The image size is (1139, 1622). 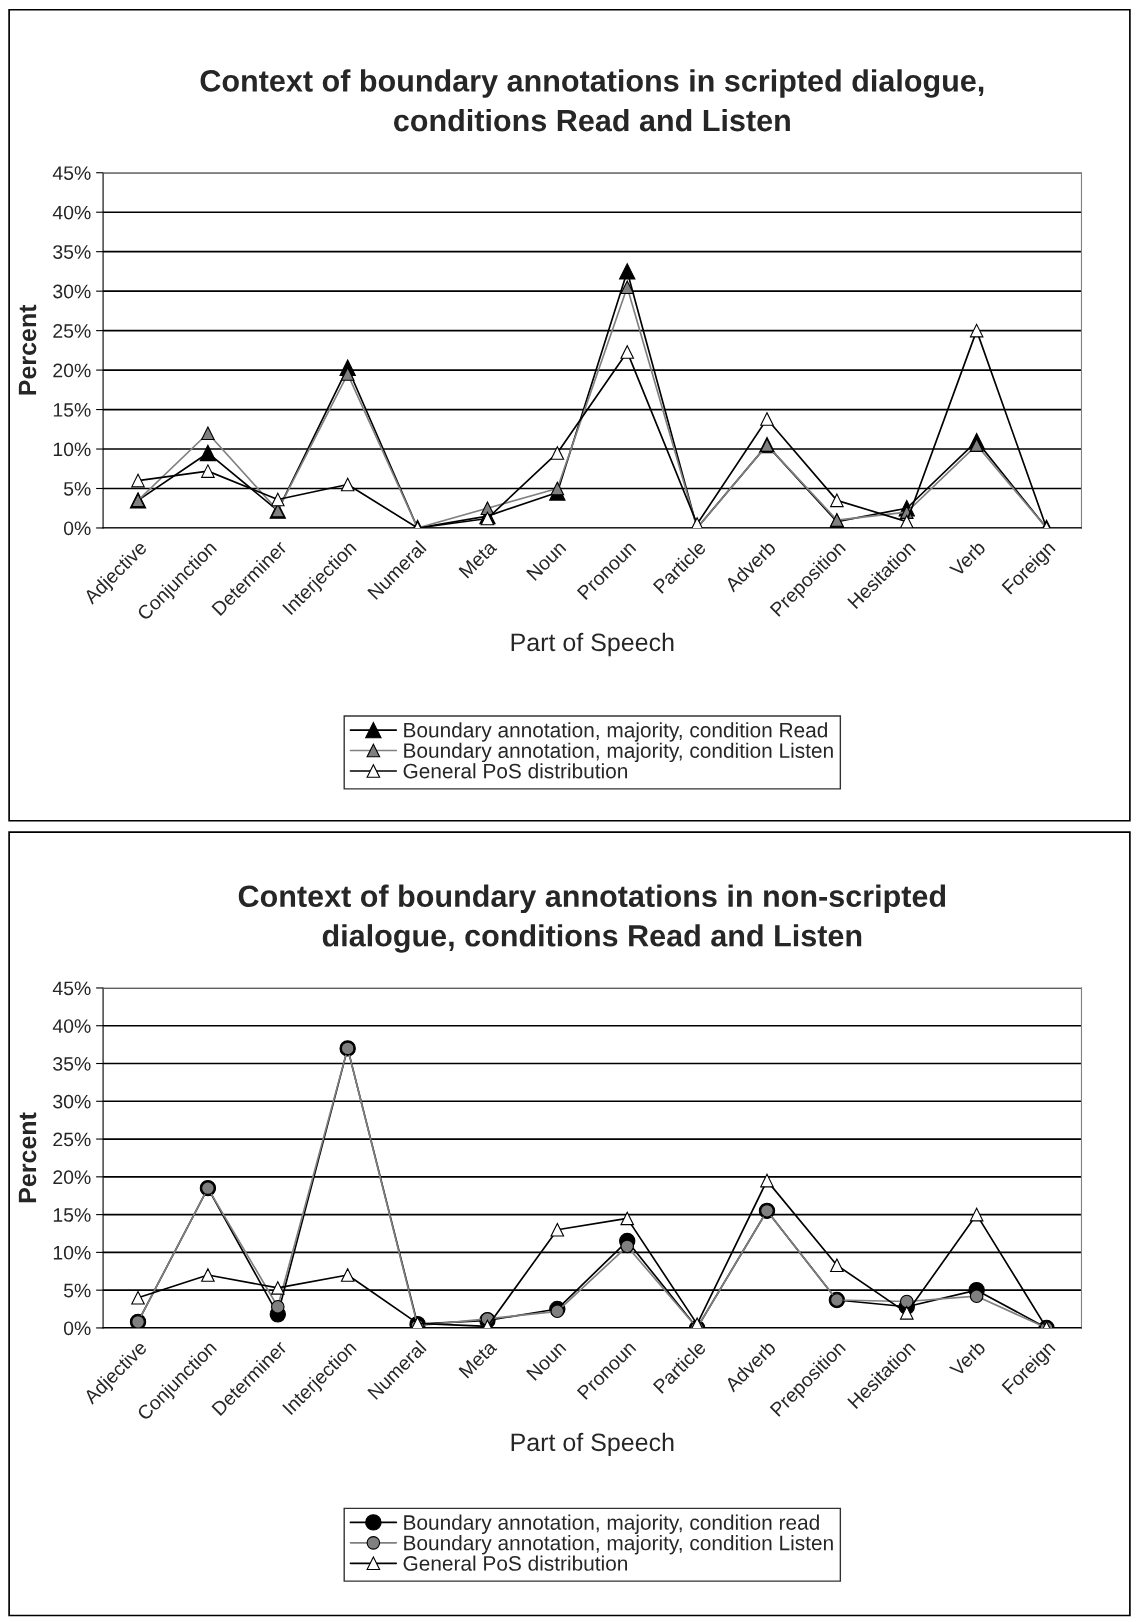 I want to click on legend-label: Boundary annotation, majority, condition read, so click(x=611, y=1524).